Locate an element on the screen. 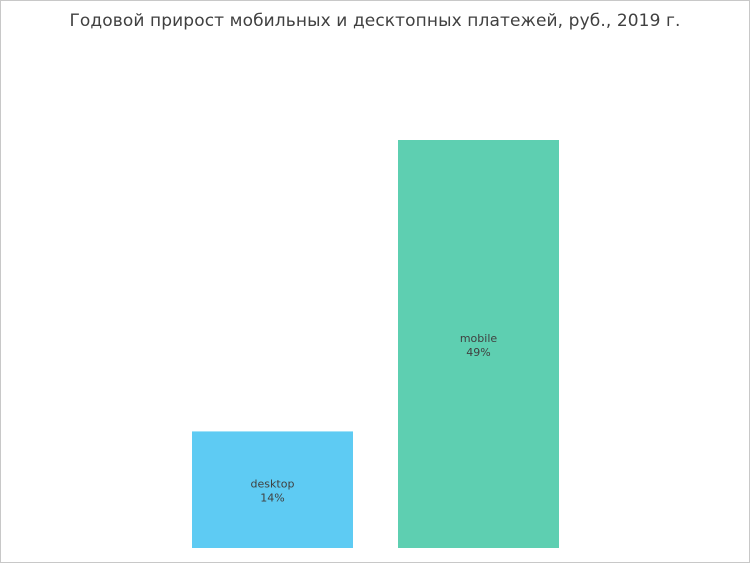 This screenshot has width=750, height=563. bar-value-label-mobile: 49% is located at coordinates (478, 352).